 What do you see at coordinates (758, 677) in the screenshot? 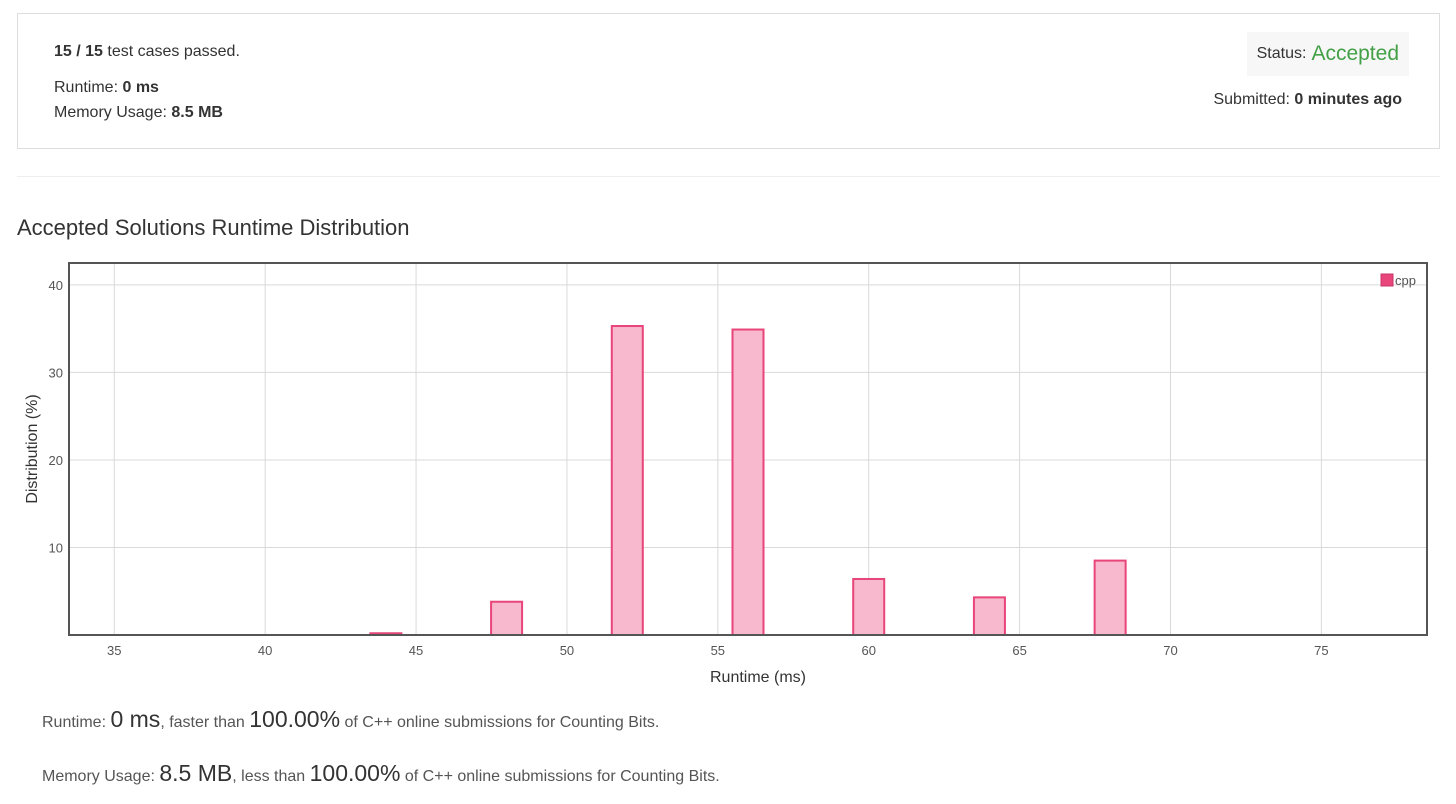
I see `x-axis-label: Runtime (ms)` at bounding box center [758, 677].